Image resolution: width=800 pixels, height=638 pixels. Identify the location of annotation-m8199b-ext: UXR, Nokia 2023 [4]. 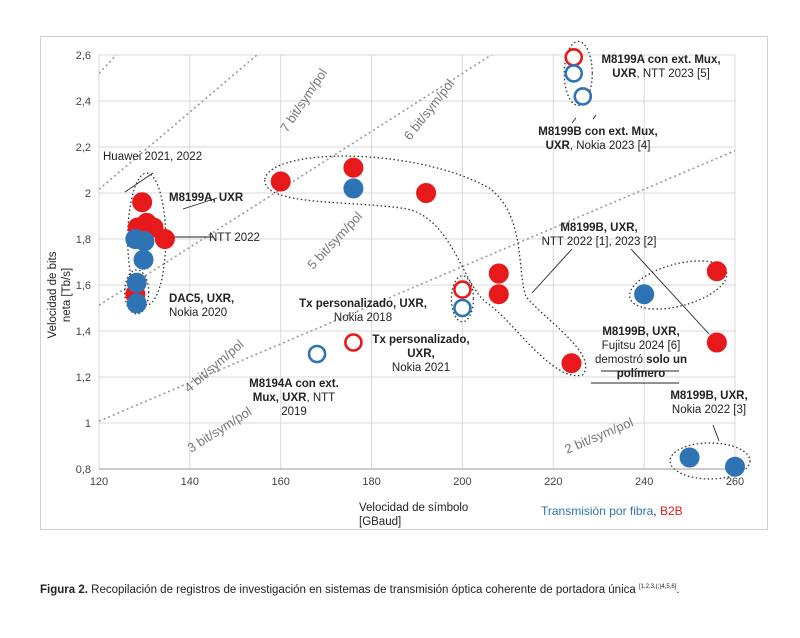
(598, 146).